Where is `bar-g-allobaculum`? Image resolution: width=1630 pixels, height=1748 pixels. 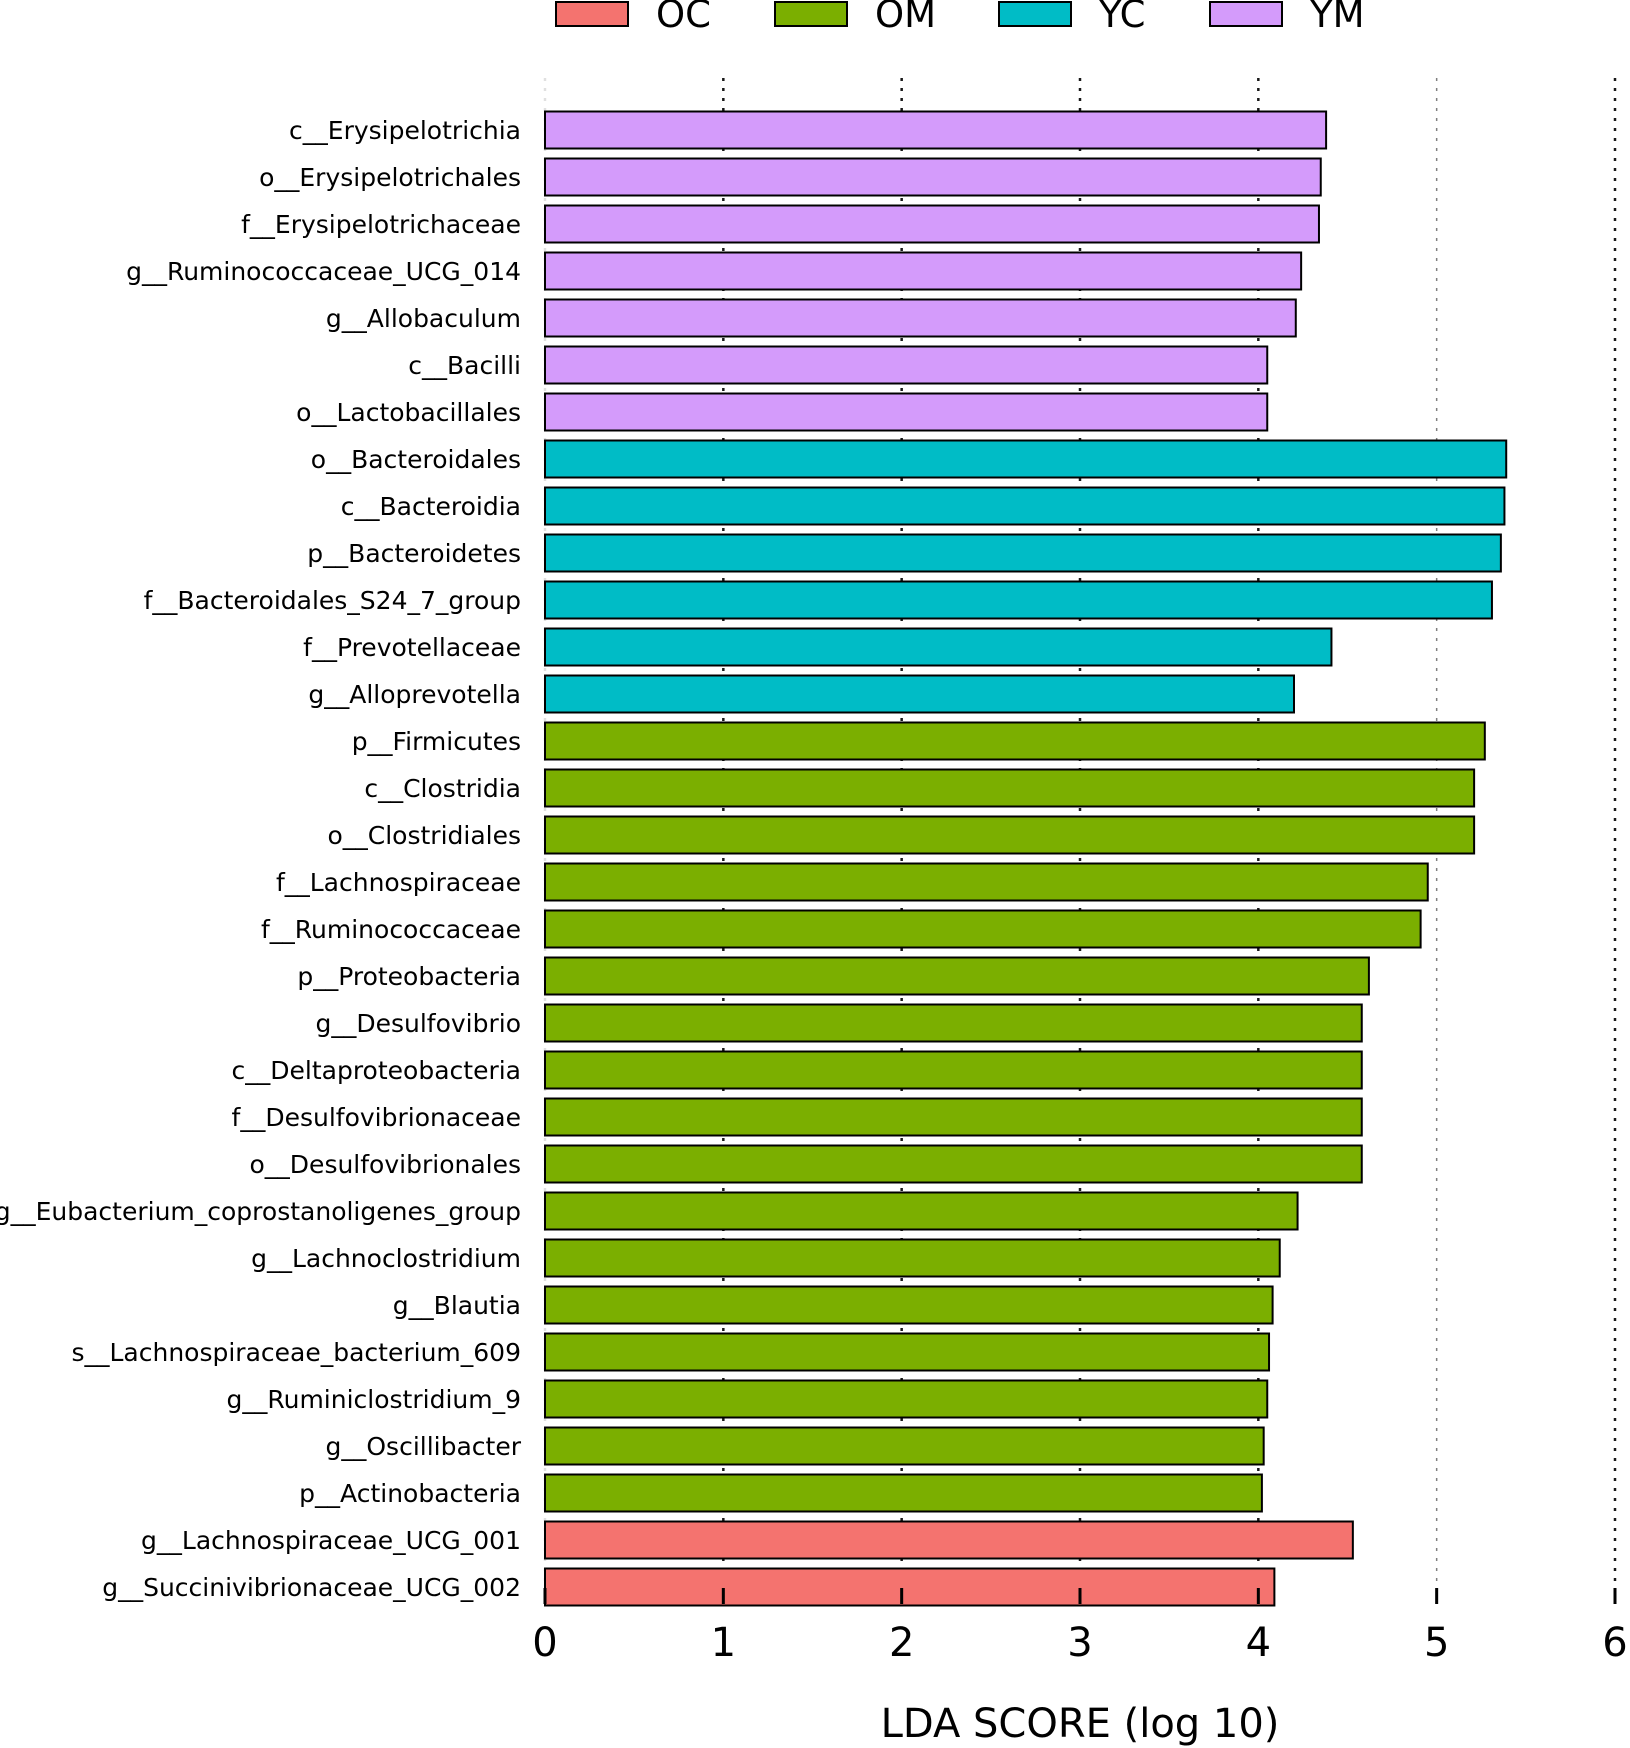 bar-g-allobaculum is located at coordinates (920, 318).